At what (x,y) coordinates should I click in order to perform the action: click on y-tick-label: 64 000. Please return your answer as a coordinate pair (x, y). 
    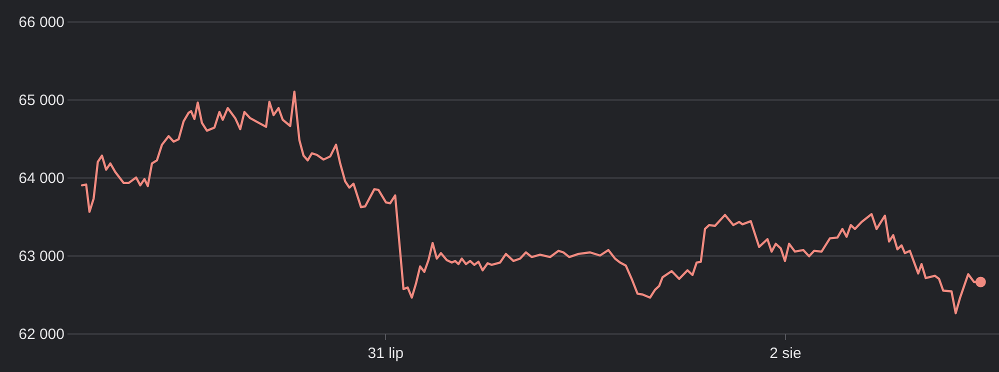
    Looking at the image, I should click on (41, 178).